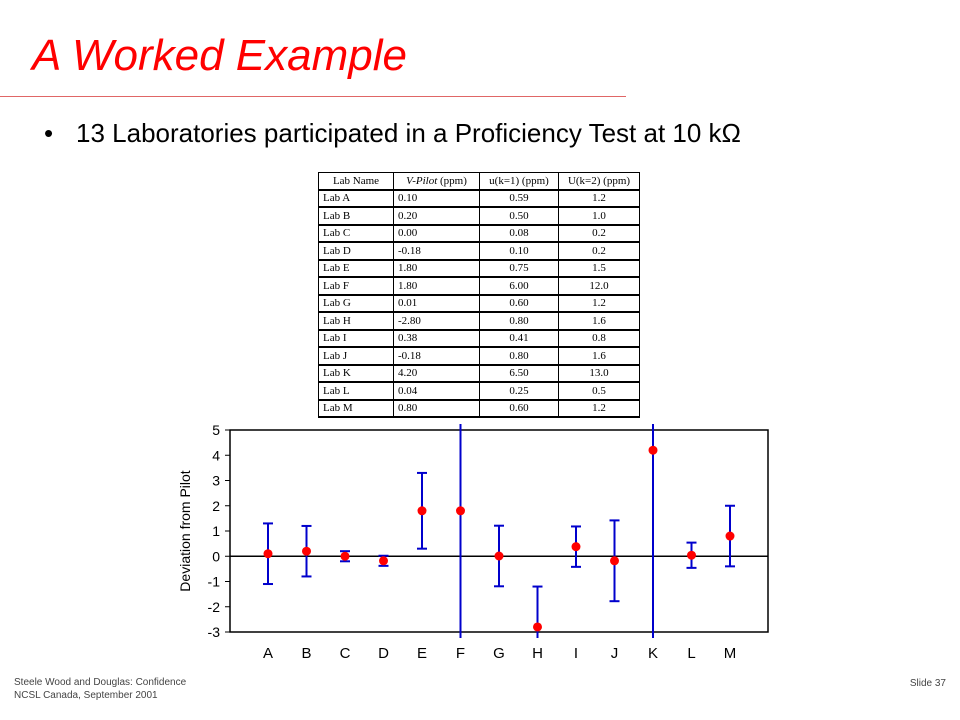 The height and width of the screenshot is (720, 960). I want to click on table-row: Lab I 0.38 0.41 0.8, so click(479, 338).